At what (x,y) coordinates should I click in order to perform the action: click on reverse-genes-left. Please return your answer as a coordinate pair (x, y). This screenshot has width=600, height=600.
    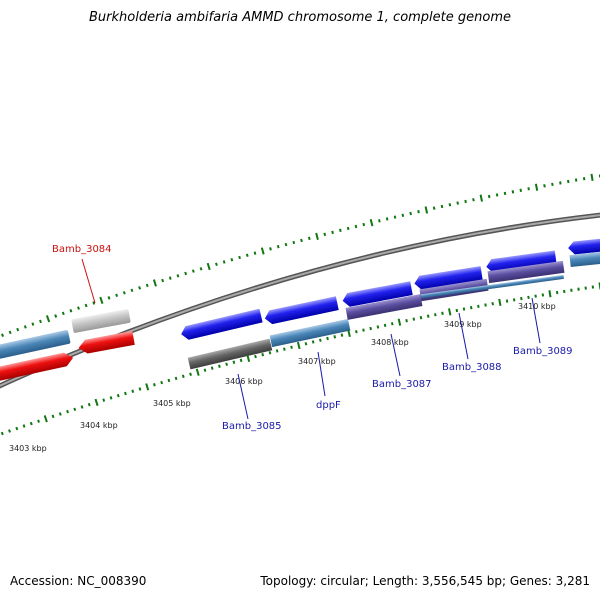
    Looking at the image, I should click on (67, 357).